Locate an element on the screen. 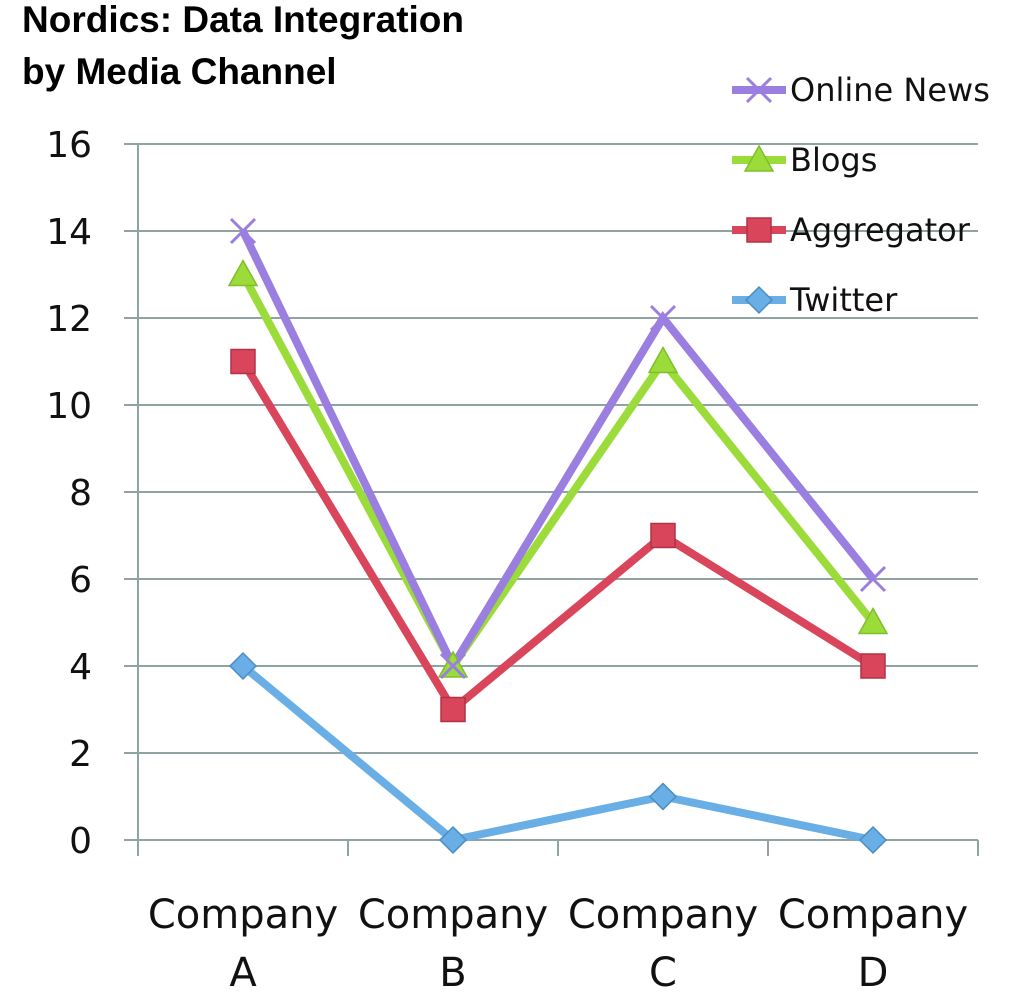 The width and height of the screenshot is (1024, 1001). y-tick-label: 4 is located at coordinates (80, 667).